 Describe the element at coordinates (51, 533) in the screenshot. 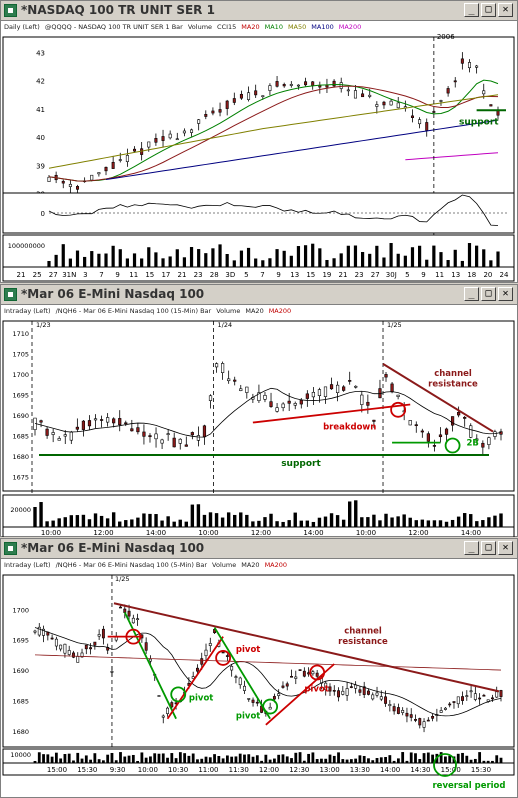

I see `x-tick-label: 10:00` at that location.